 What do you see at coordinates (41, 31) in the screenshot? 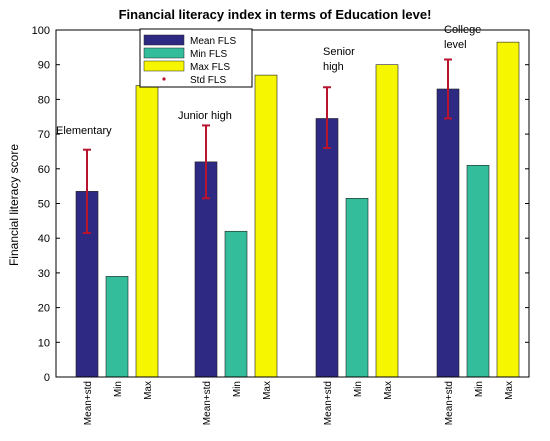
I see `y-tick-label: 100` at bounding box center [41, 31].